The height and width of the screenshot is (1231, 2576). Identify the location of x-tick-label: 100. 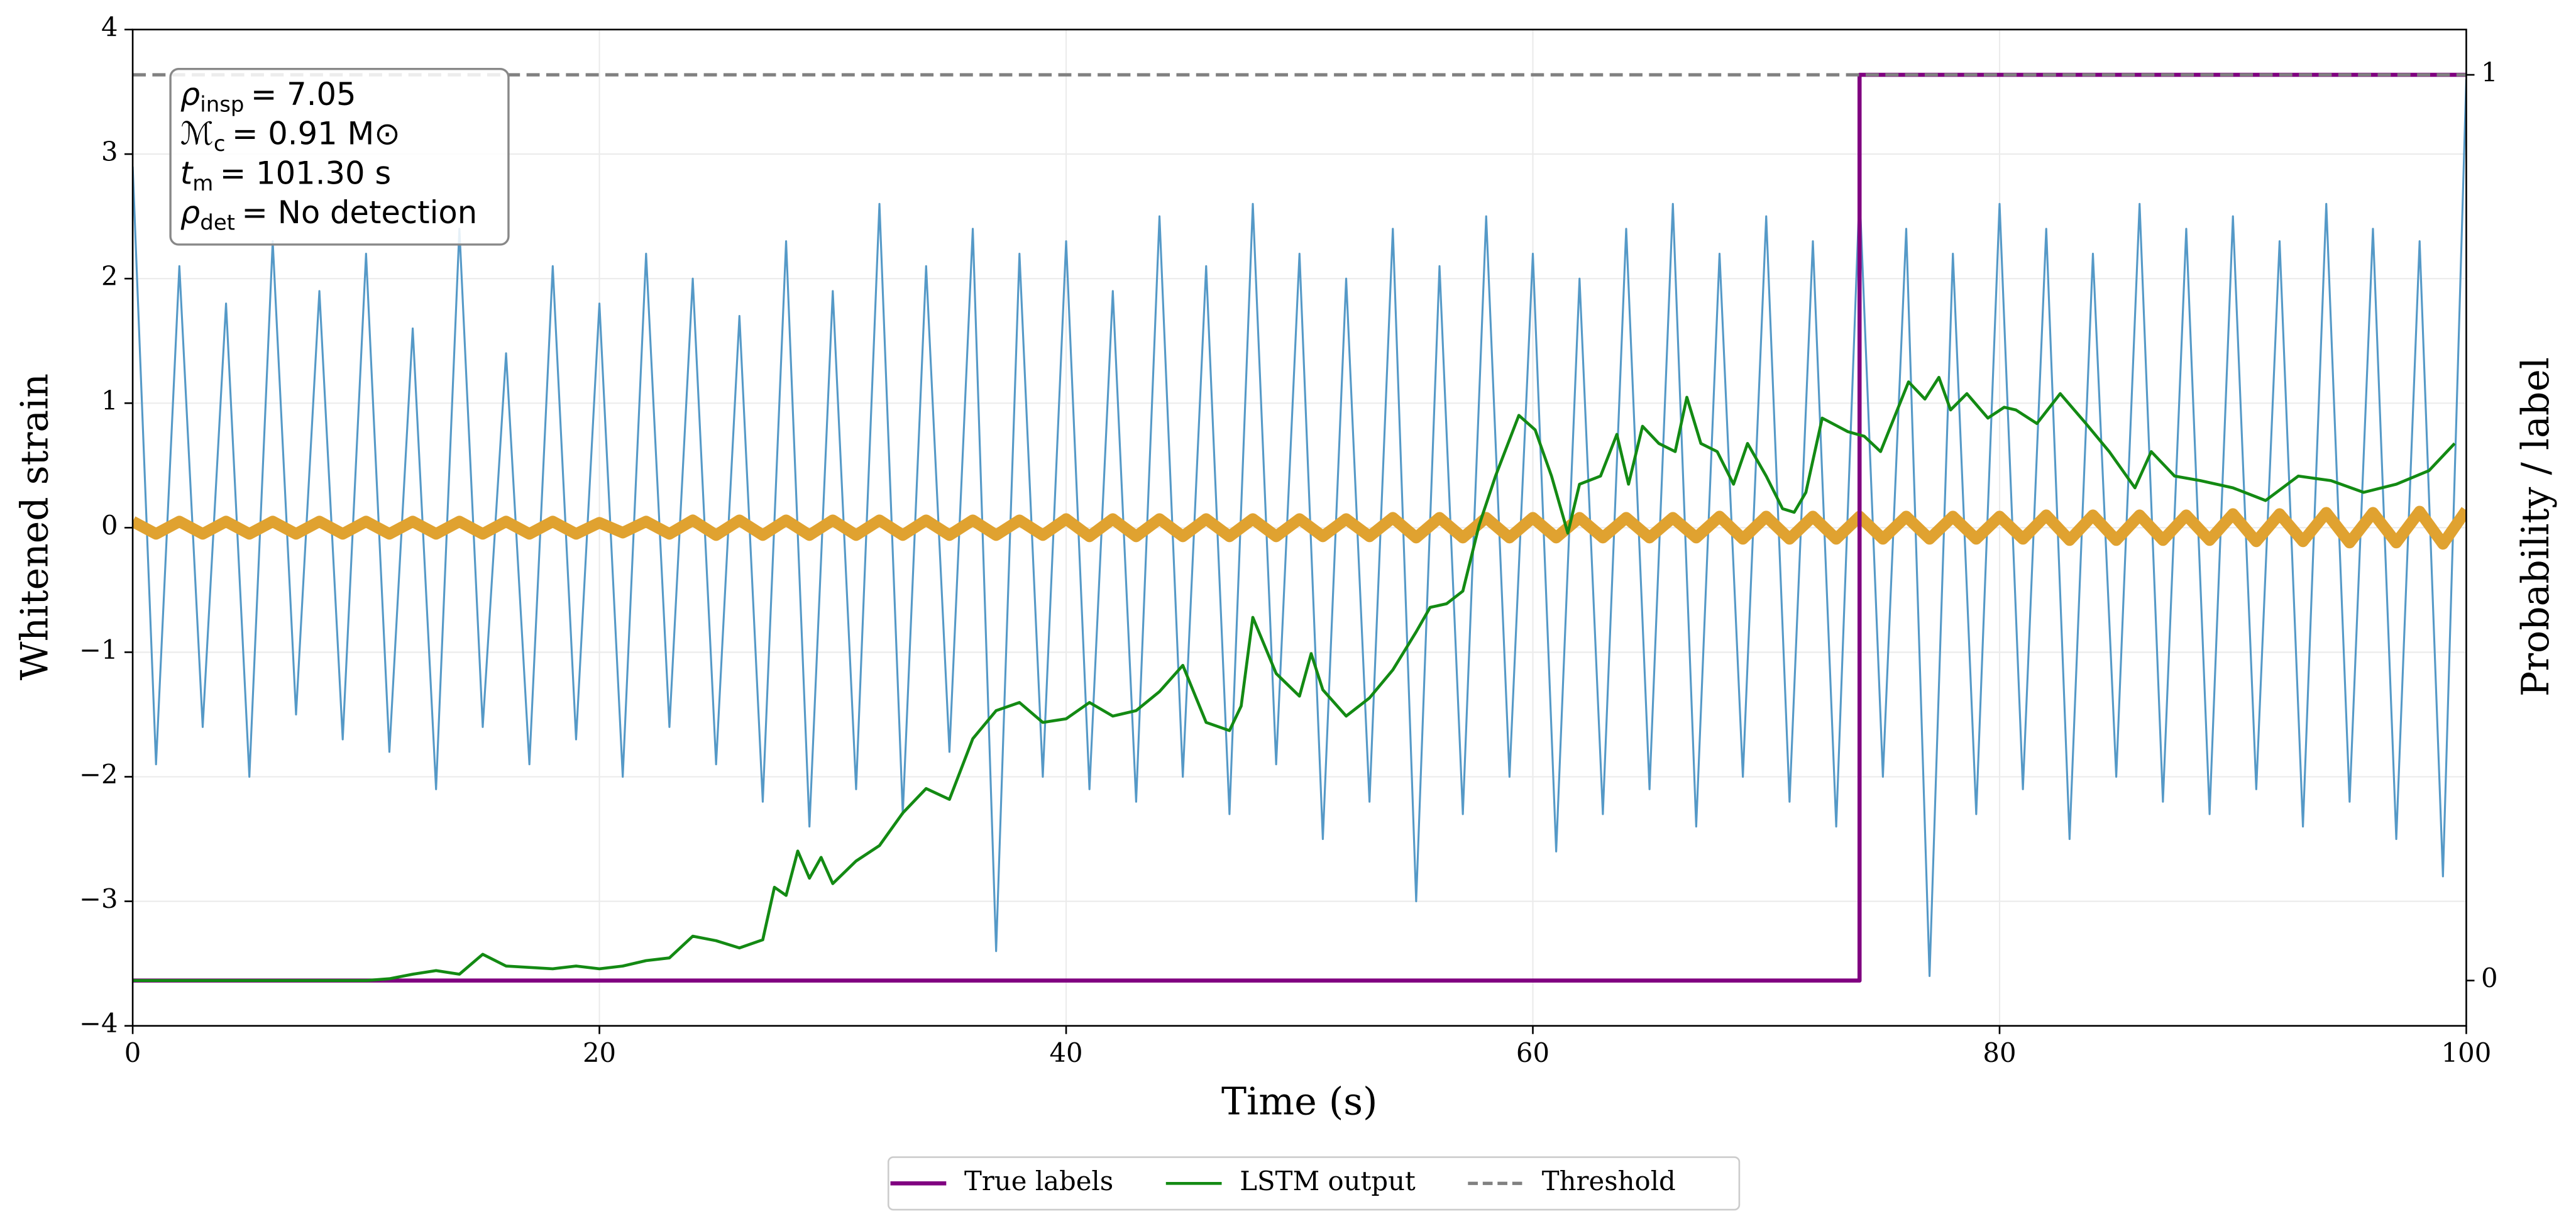
(2466, 1052).